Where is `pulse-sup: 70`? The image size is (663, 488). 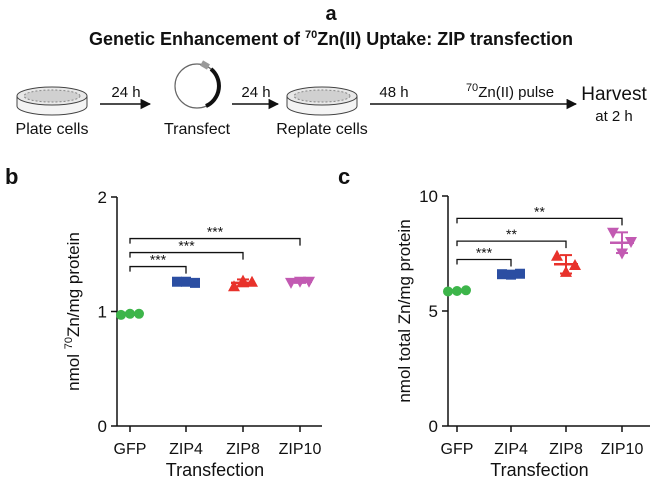
pulse-sup: 70 is located at coordinates (472, 88).